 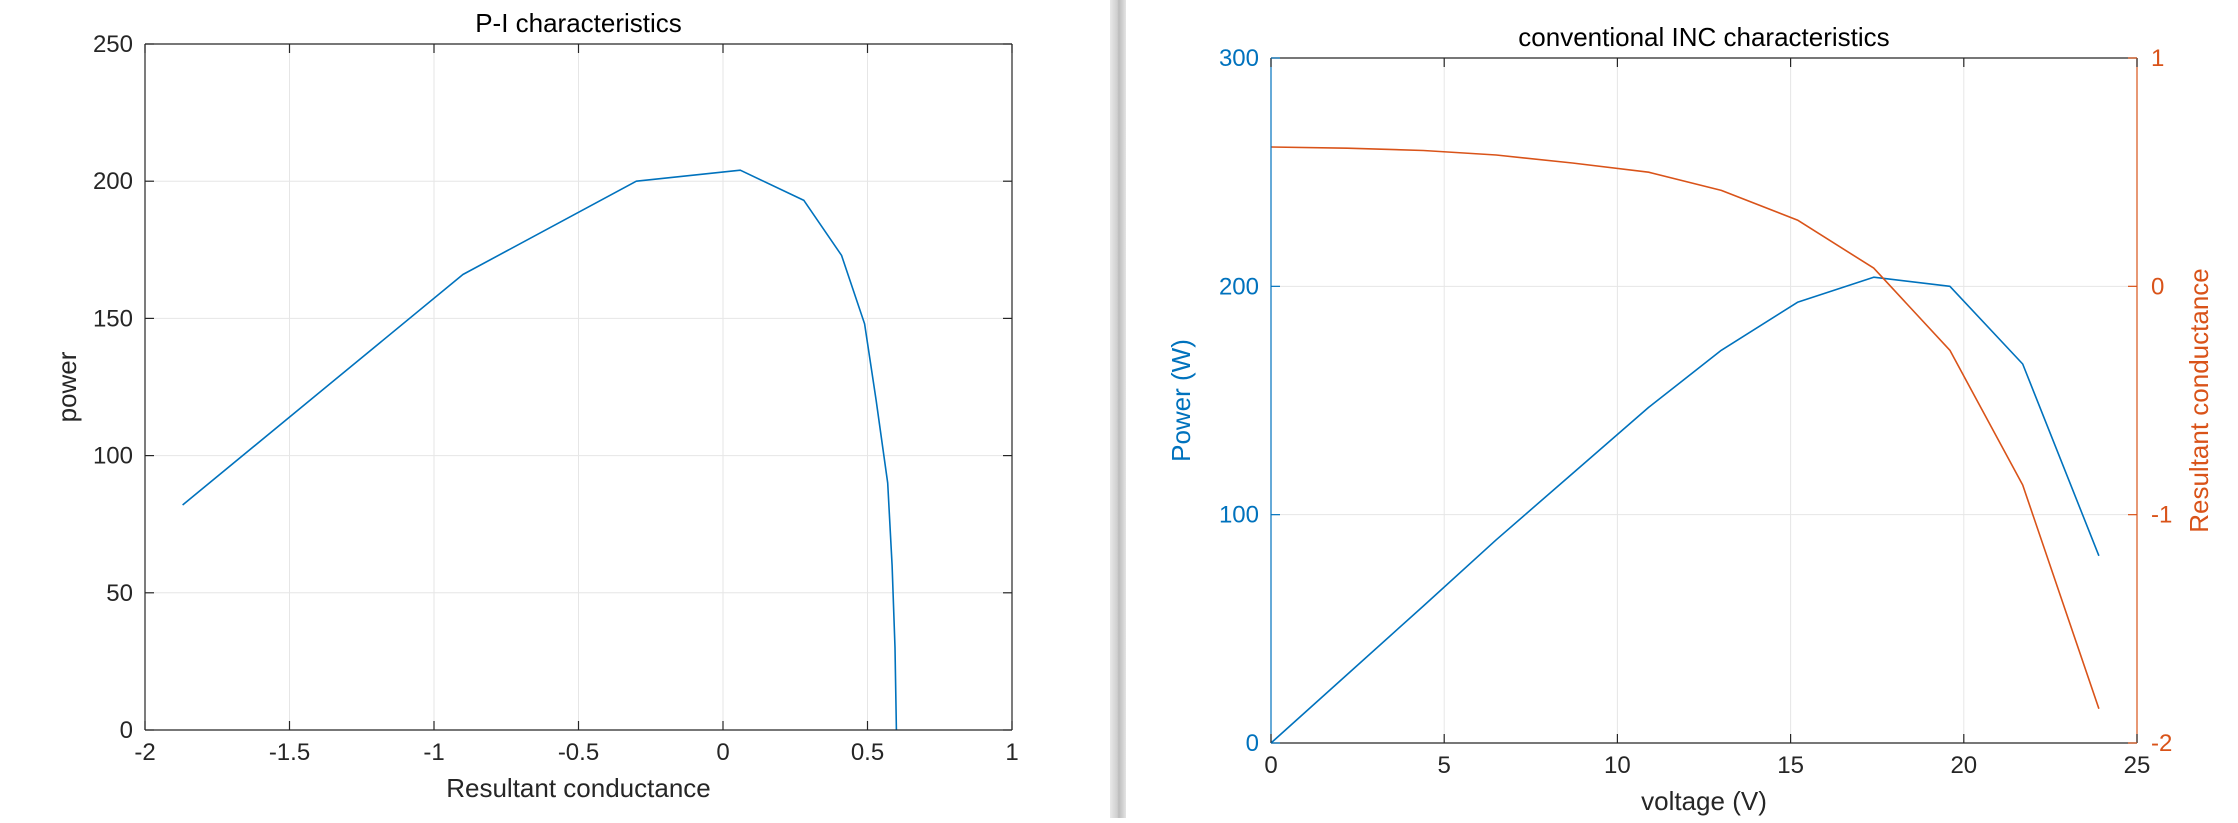 What do you see at coordinates (1444, 765) in the screenshot?
I see `x-tick-label: 5` at bounding box center [1444, 765].